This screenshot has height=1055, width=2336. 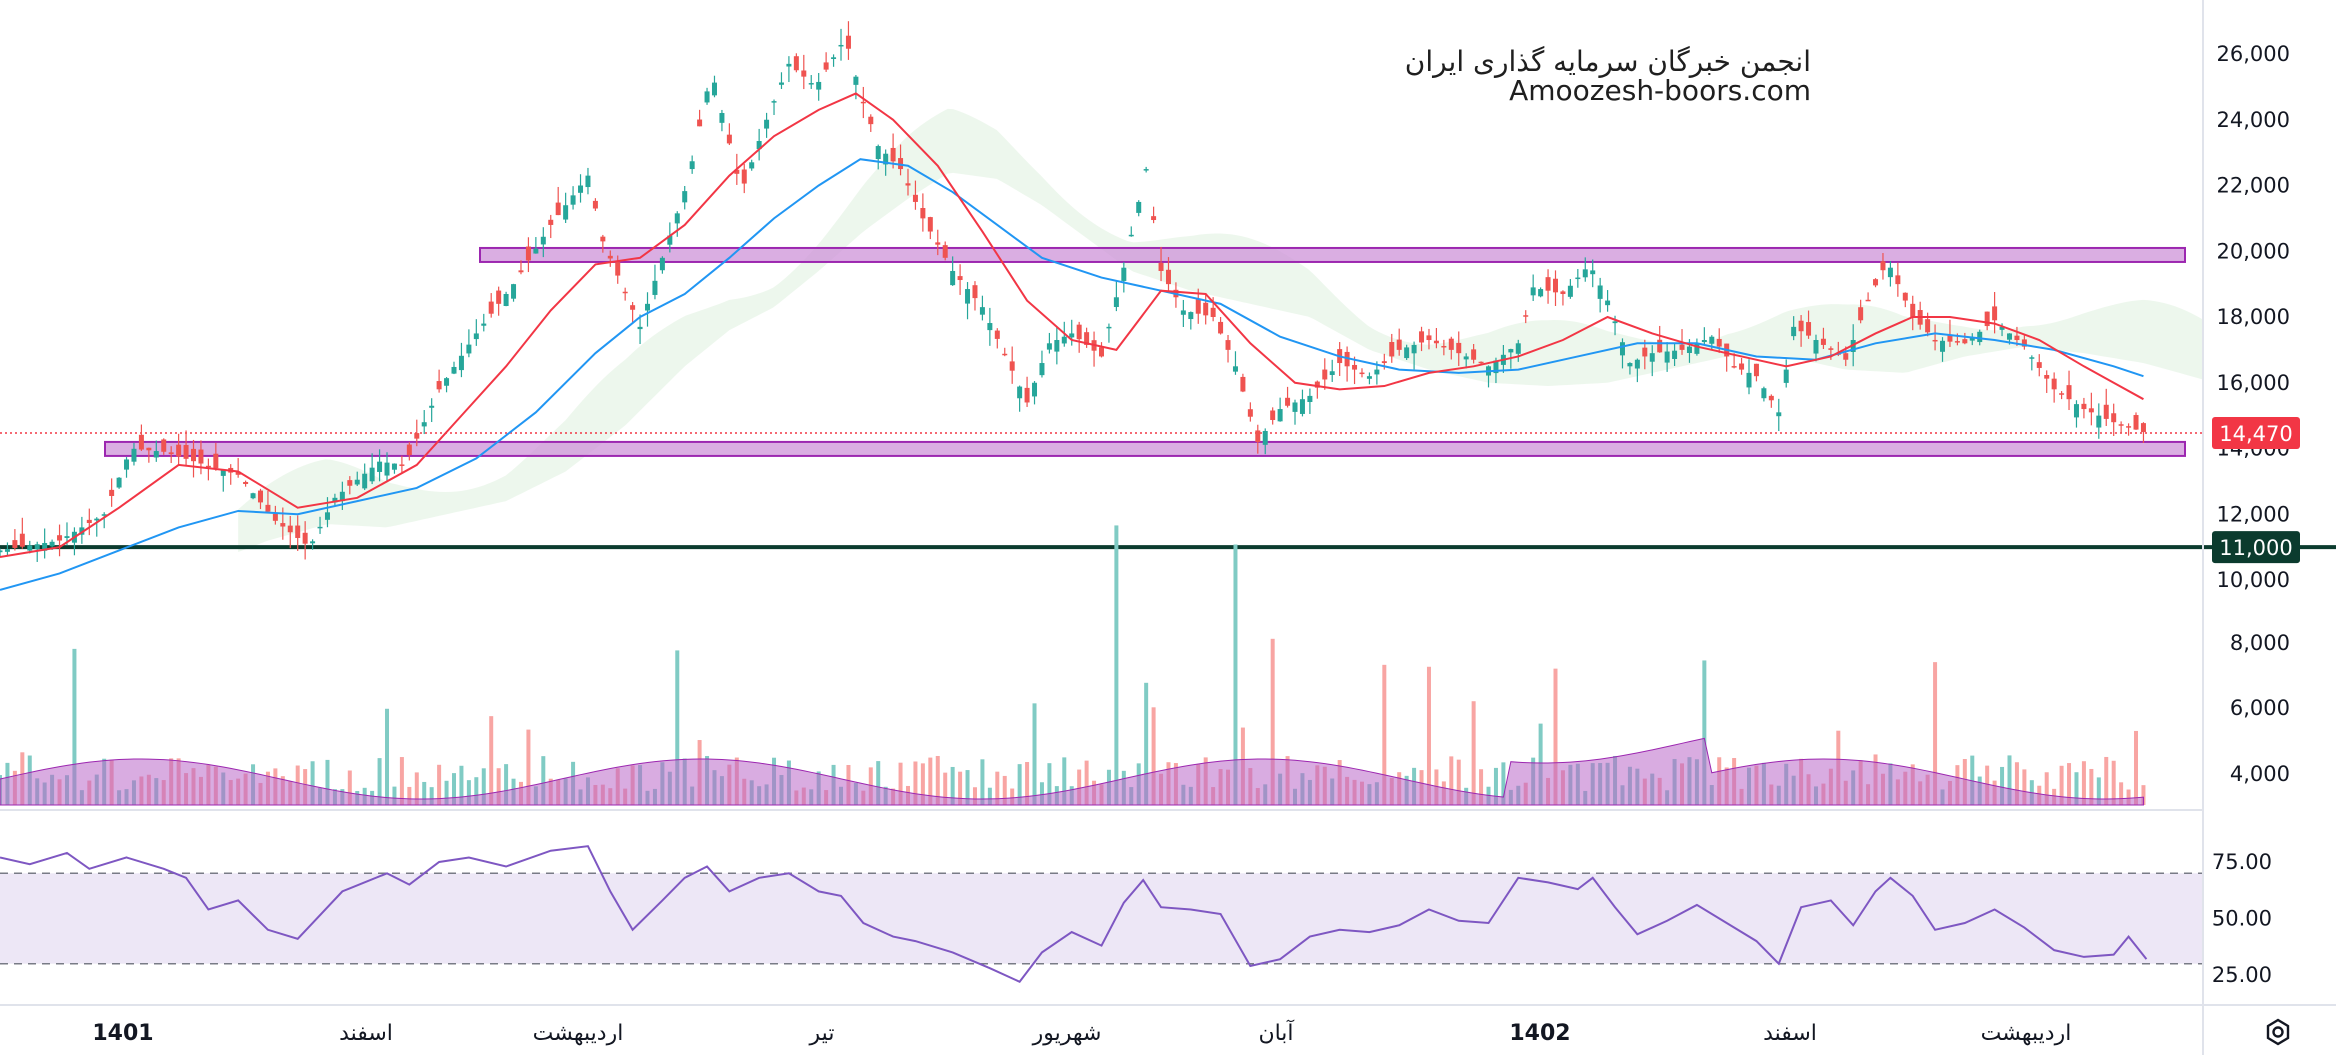 What do you see at coordinates (1660, 90) in the screenshot?
I see `watermark-site: Amoozesh-boors.com` at bounding box center [1660, 90].